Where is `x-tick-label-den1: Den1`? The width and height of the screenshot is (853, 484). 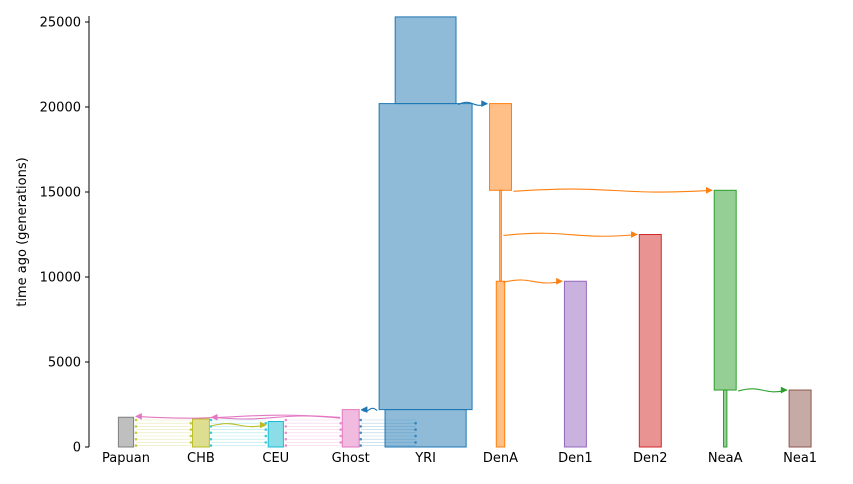 x-tick-label-den1: Den1 is located at coordinates (575, 458).